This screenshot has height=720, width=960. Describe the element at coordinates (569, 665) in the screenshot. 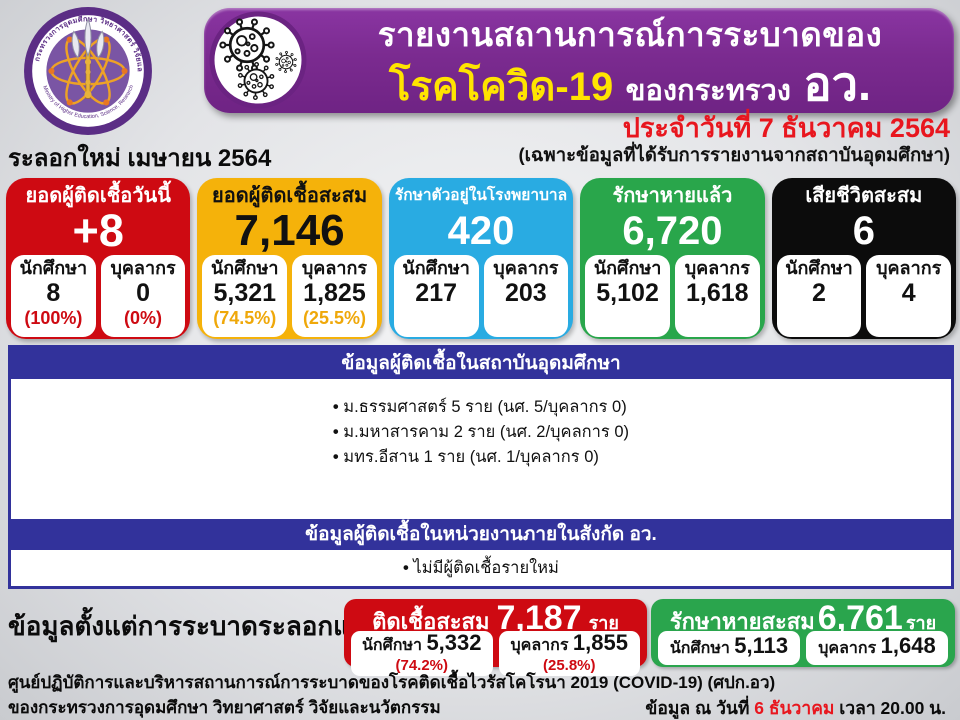

I see `staff-percent: (25.8%)` at that location.